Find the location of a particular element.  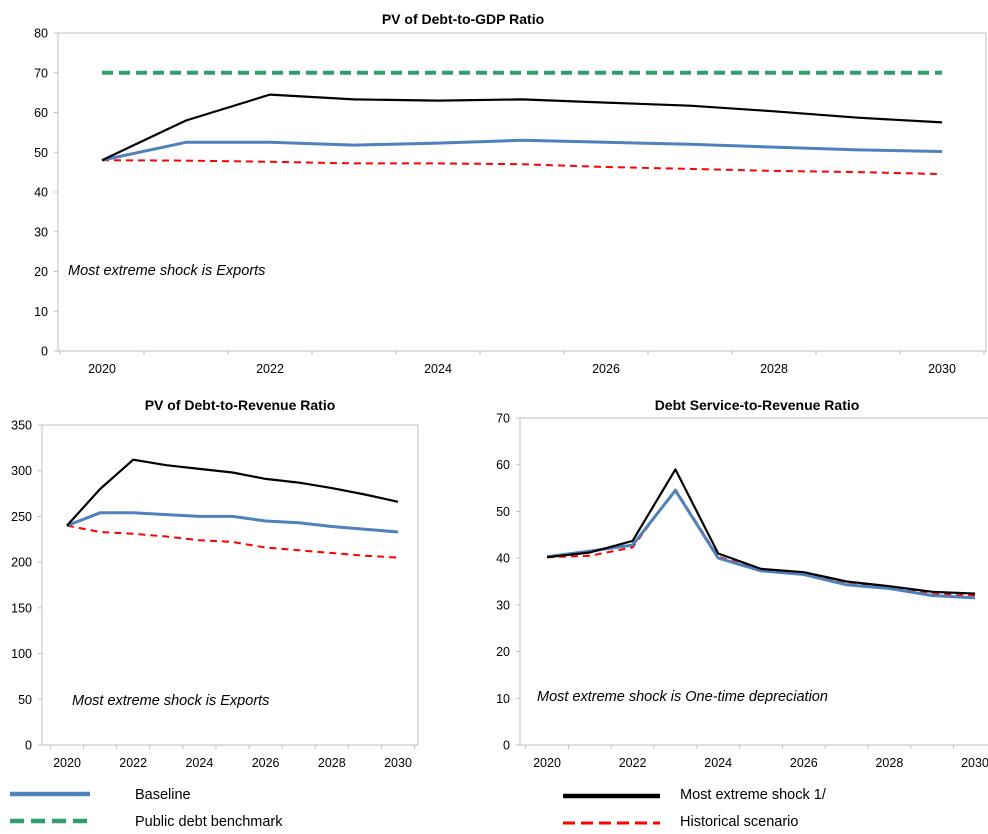

legend-label-historical: Historical scenario is located at coordinates (739, 821).